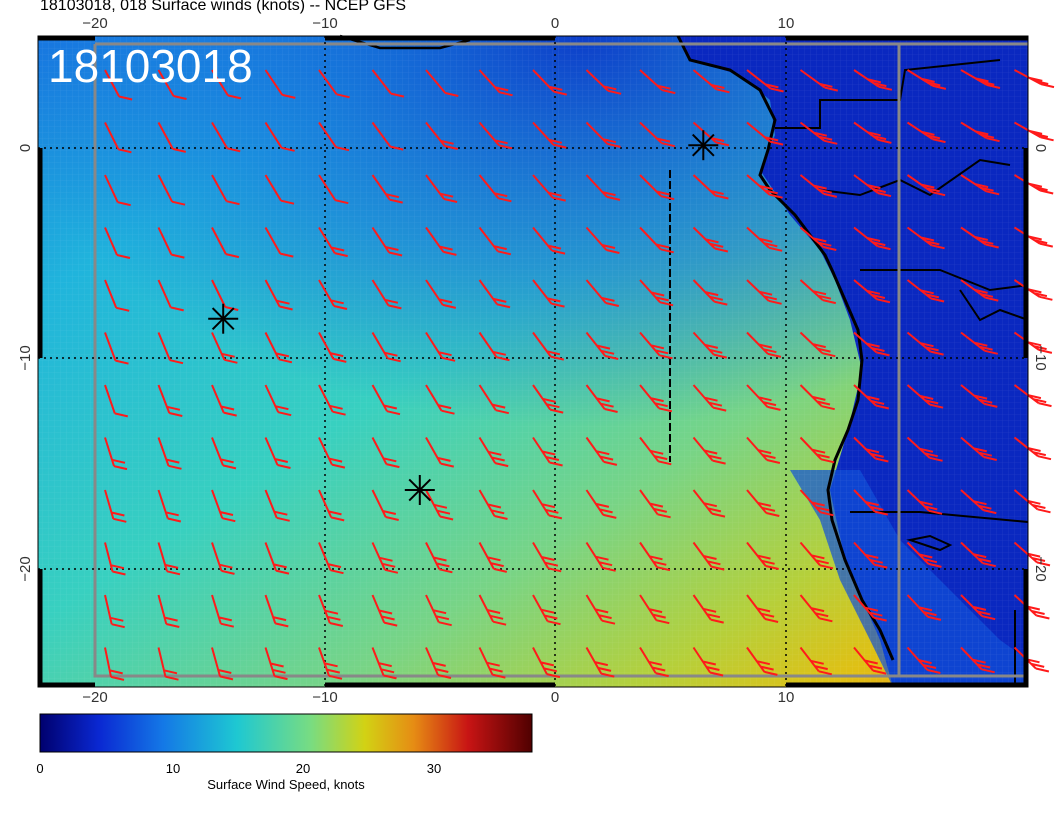  Describe the element at coordinates (324, 23) in the screenshot. I see `lon-tick-top-2: −10` at that location.